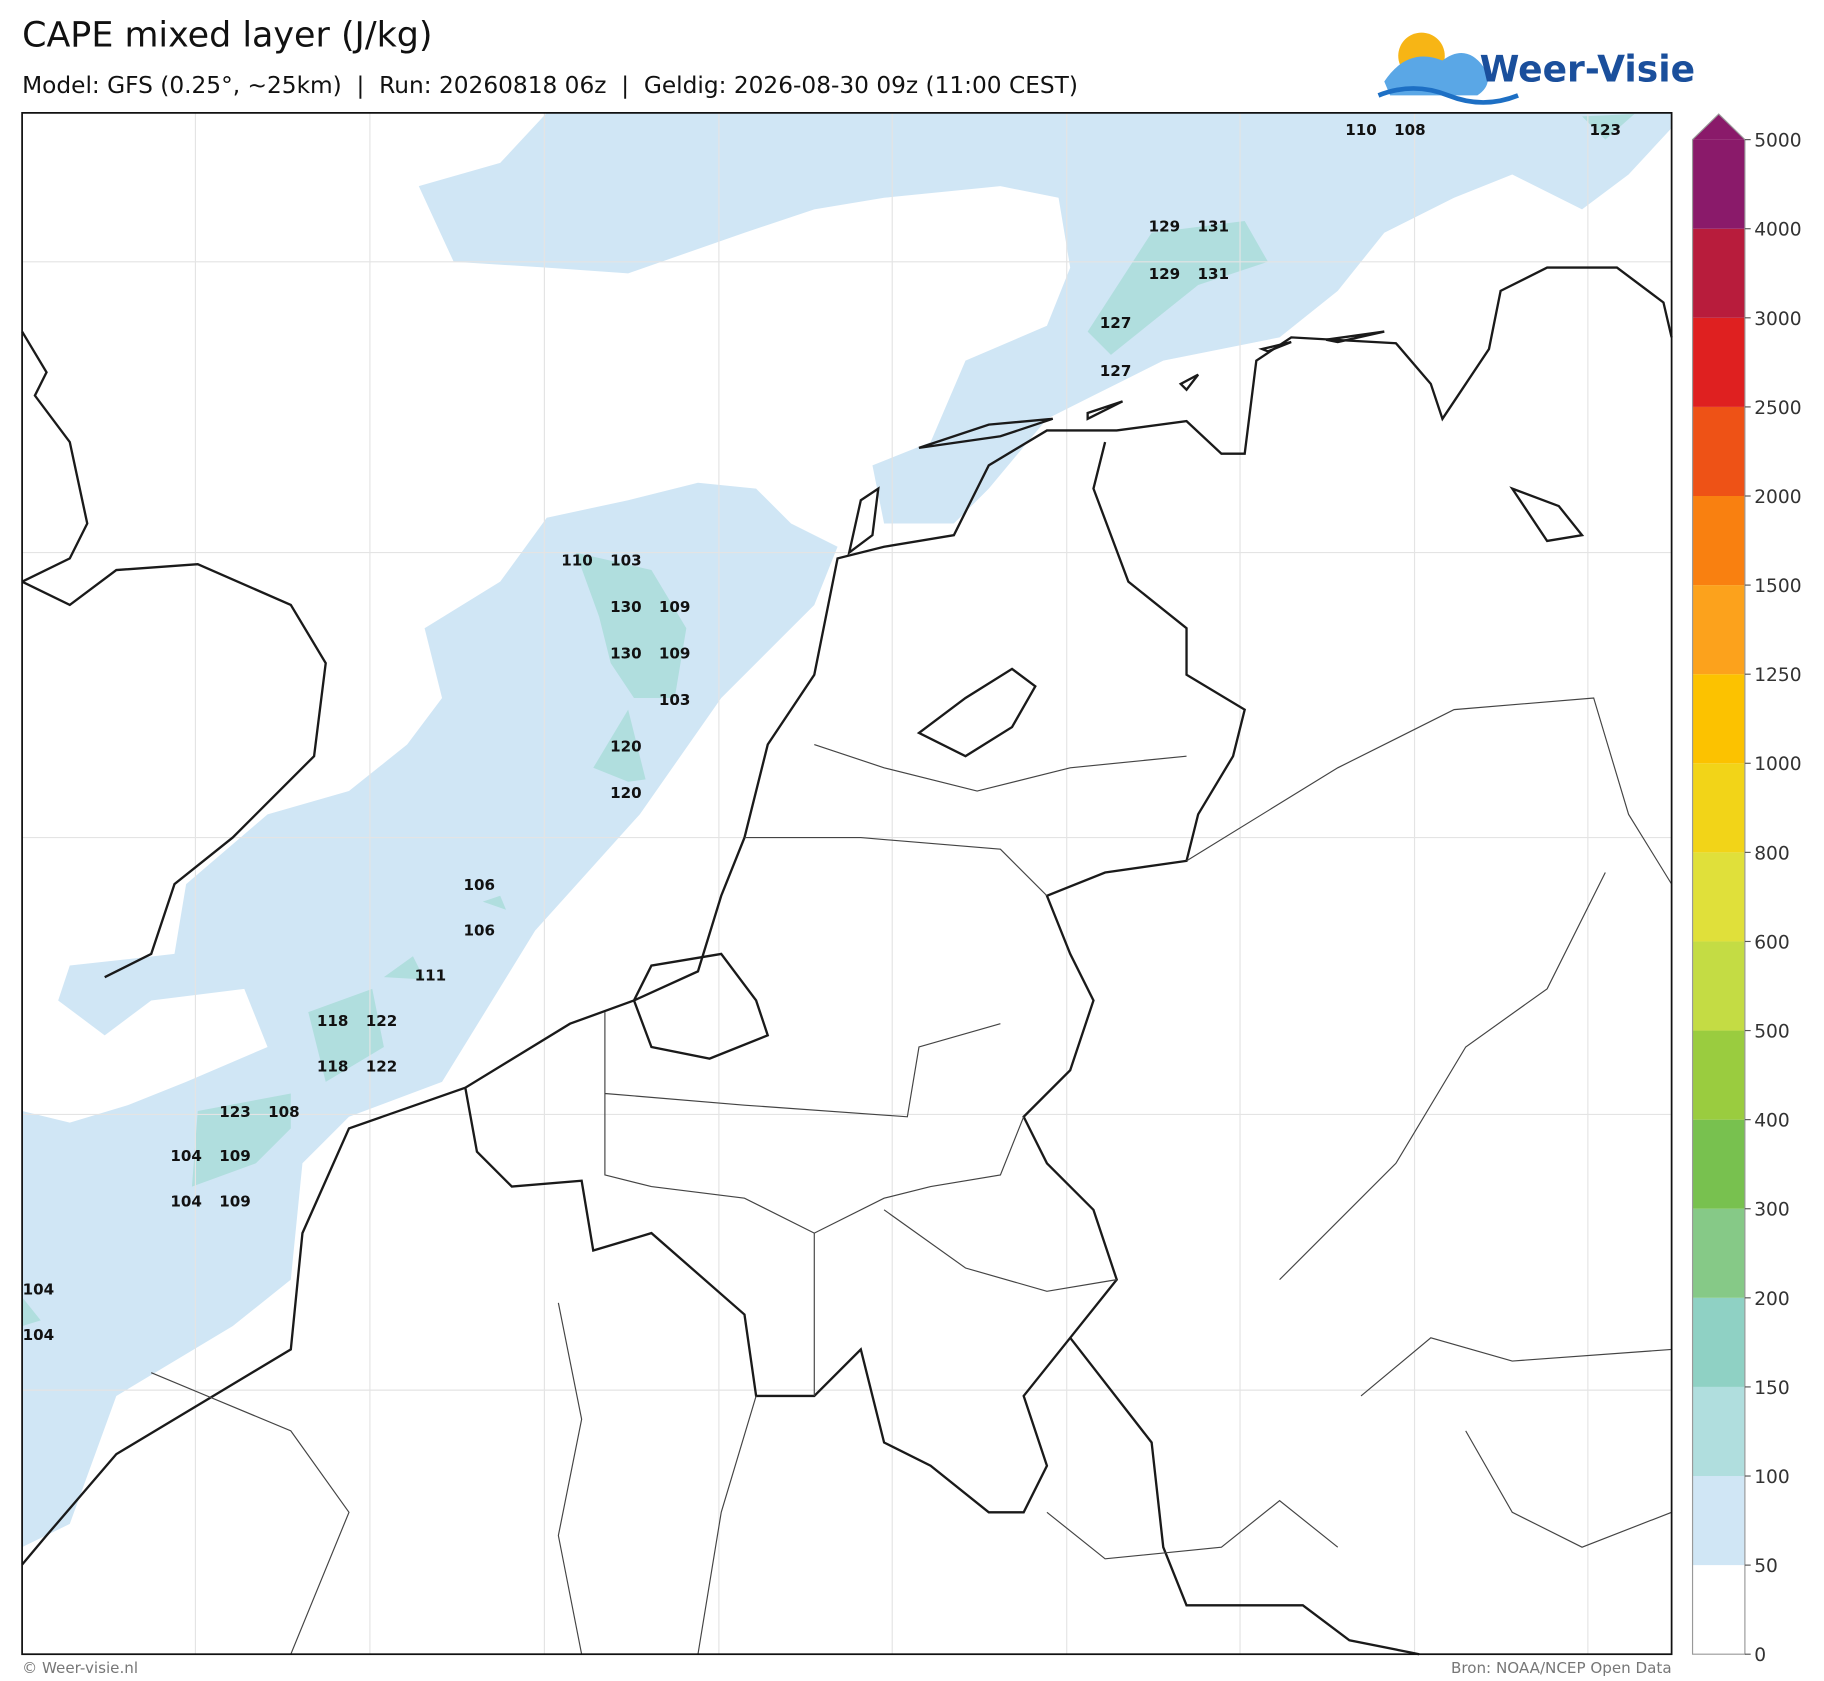 The image size is (1824, 1681). Describe the element at coordinates (1718, 127) in the screenshot. I see `colorbar-extend` at that location.